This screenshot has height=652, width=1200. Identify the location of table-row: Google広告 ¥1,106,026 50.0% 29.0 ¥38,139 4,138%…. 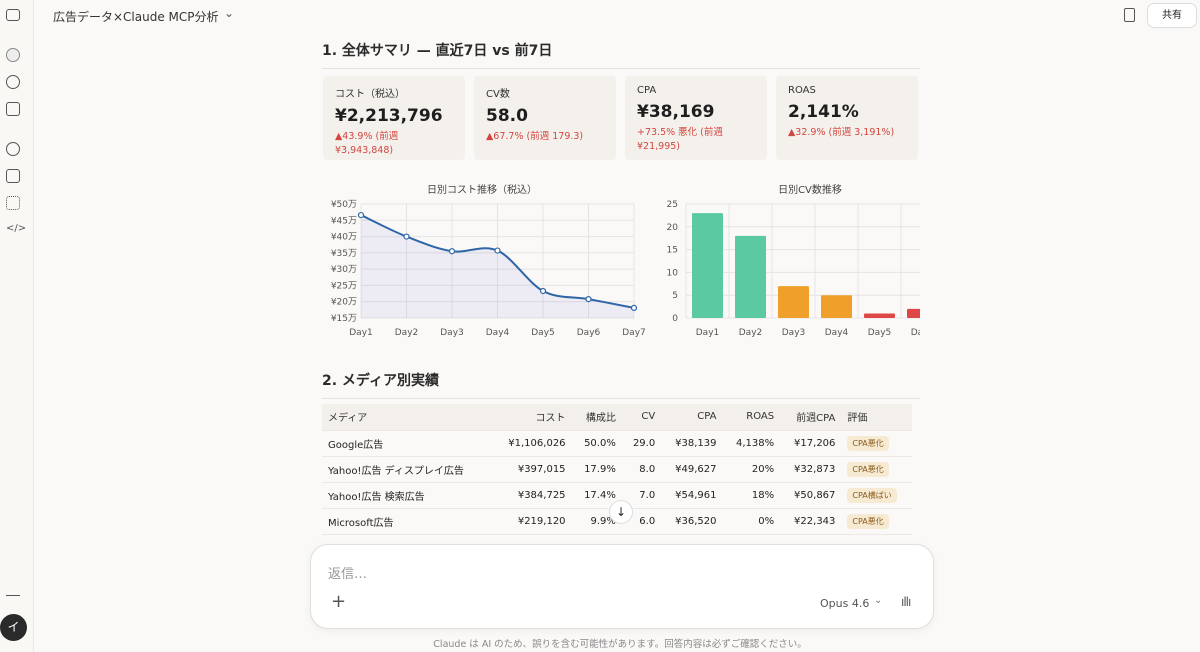
(617, 443).